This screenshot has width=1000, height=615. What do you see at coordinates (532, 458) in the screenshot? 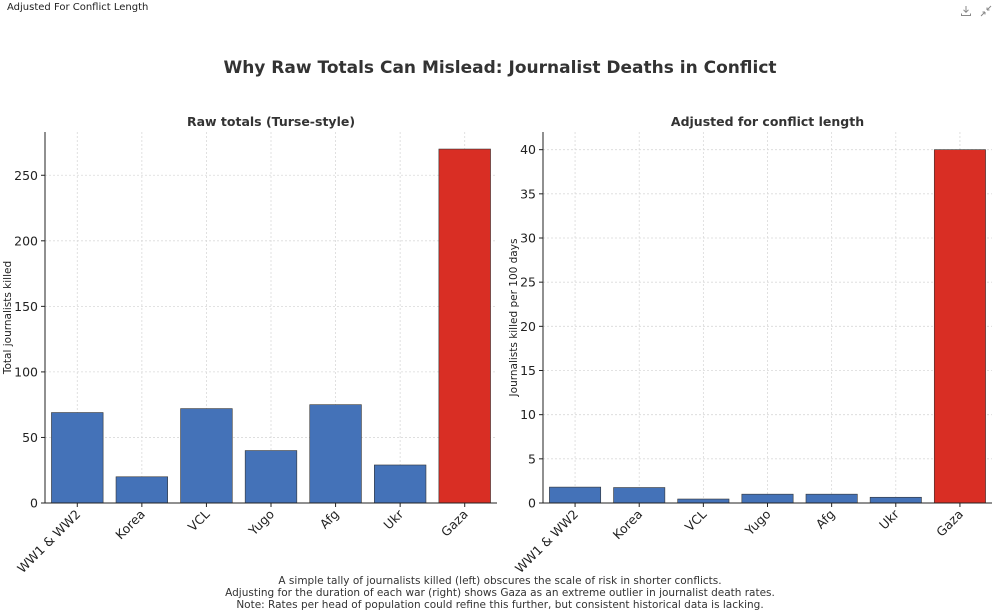
I see `y-tick-label: 5` at bounding box center [532, 458].